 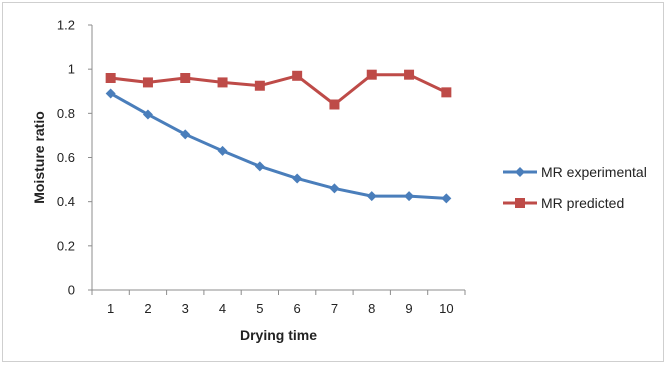 What do you see at coordinates (259, 308) in the screenshot?
I see `x-tick-label: 5` at bounding box center [259, 308].